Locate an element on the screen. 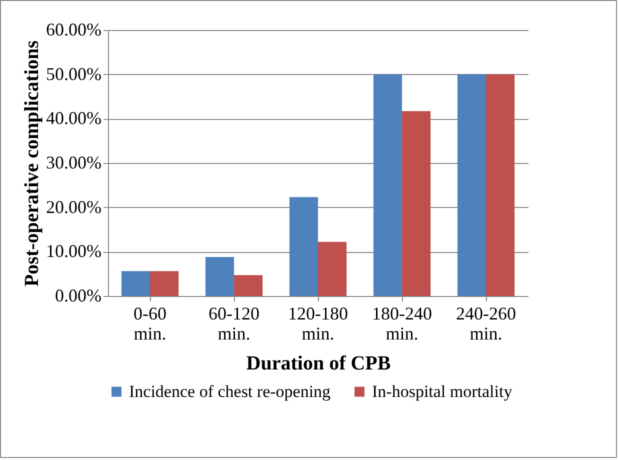 This screenshot has width=619, height=460. y-tick-label: 0.00% is located at coordinates (78, 296).